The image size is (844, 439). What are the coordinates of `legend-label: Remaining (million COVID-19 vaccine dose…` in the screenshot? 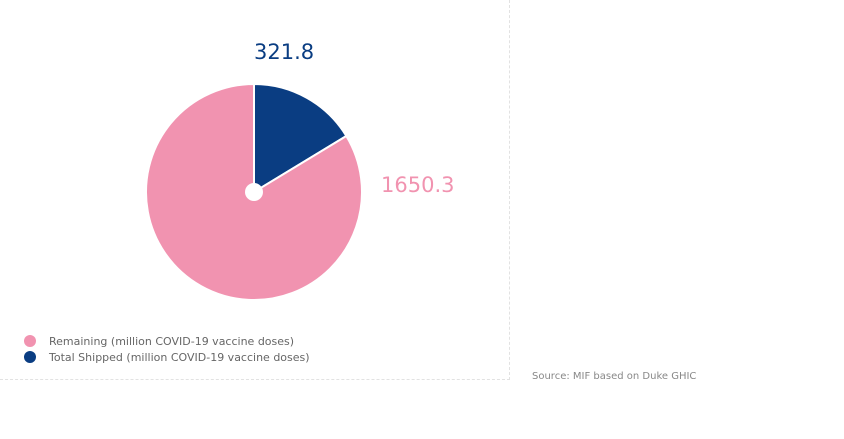 It's located at (172, 341).